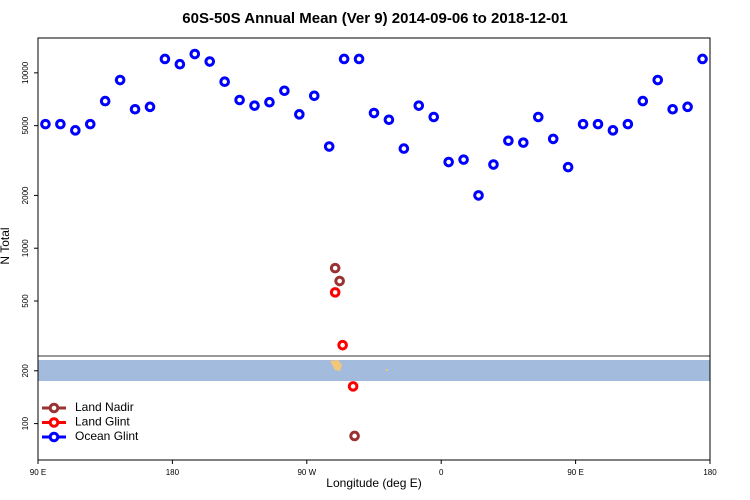  I want to click on legend-label: Land Glint, so click(102, 422).